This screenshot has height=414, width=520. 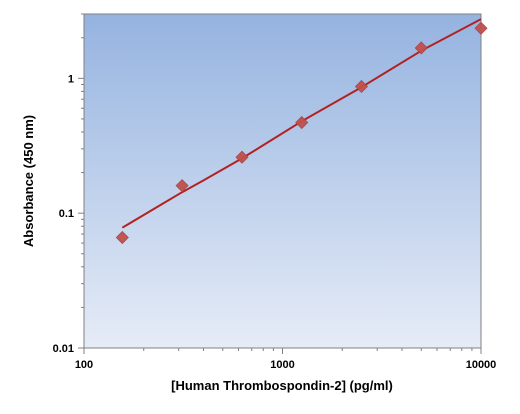 I want to click on x-tick-label: 10000, so click(x=481, y=365).